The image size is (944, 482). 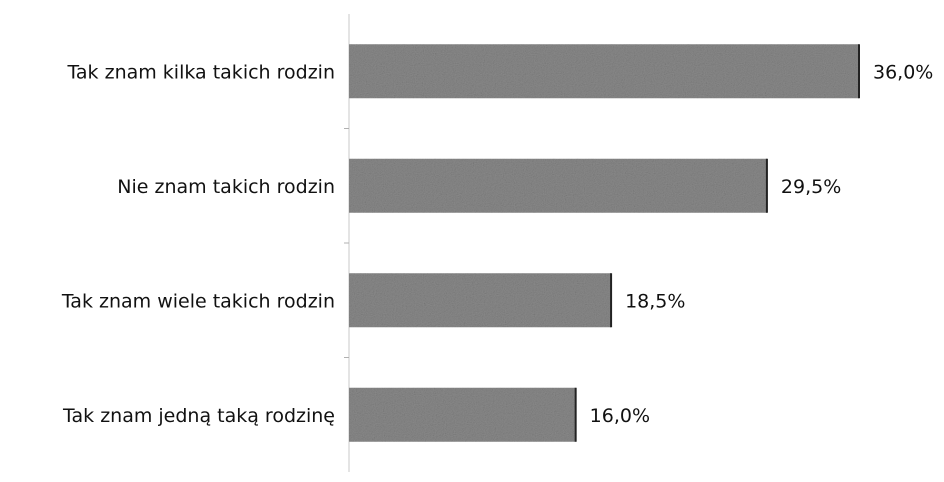 What do you see at coordinates (198, 416) in the screenshot?
I see `category-label: Tak znam jedną taką rodzinę` at bounding box center [198, 416].